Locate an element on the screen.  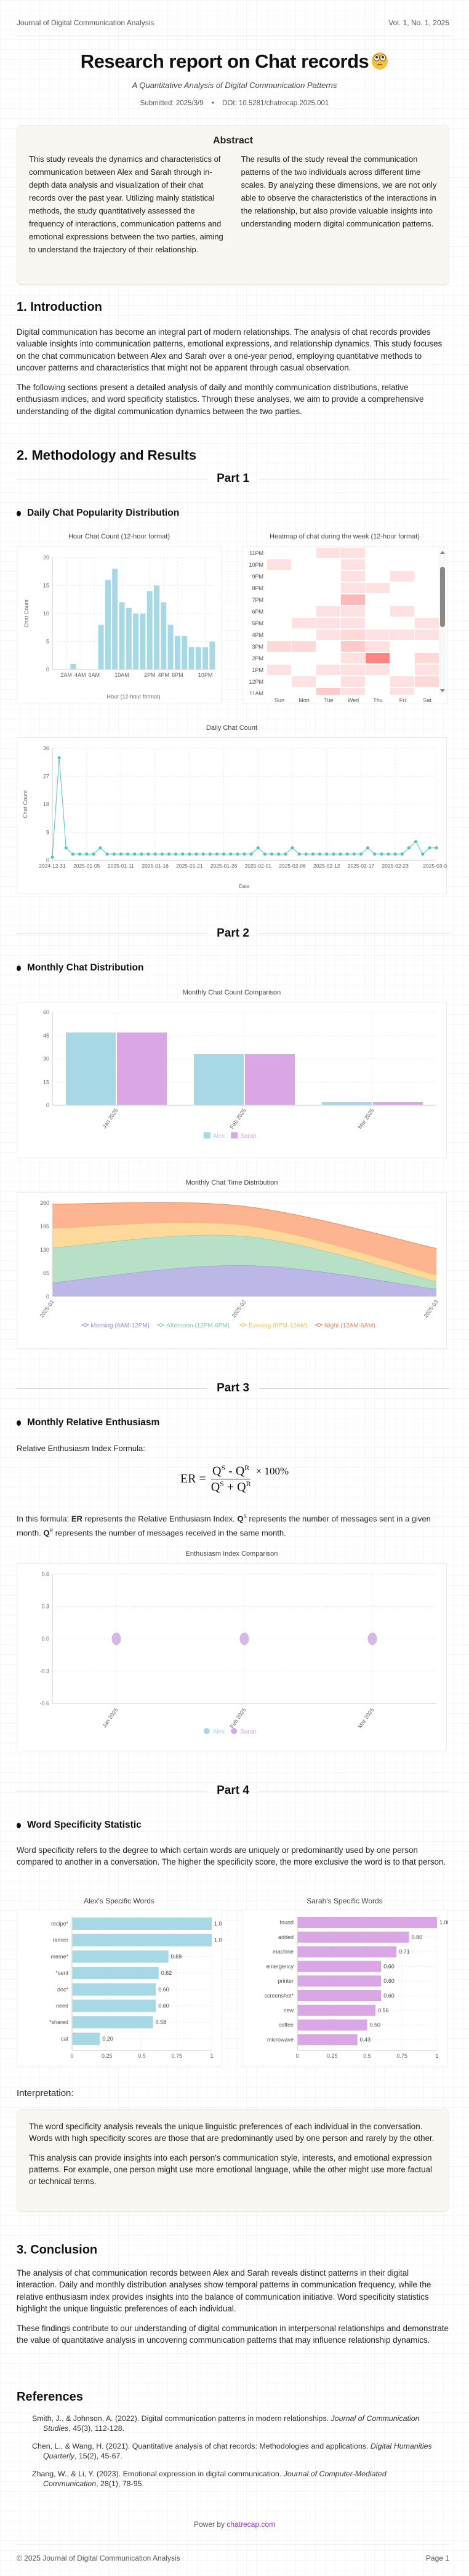
scroll-down-icon is located at coordinates (443, 690).